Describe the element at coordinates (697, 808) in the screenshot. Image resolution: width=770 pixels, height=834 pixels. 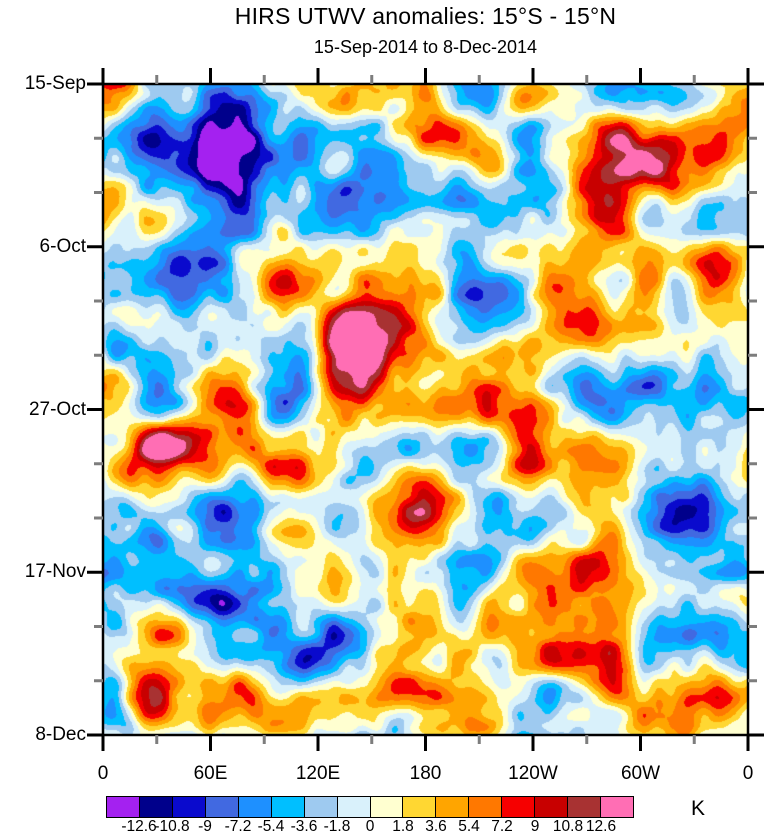
I see `colorbar-unit-label: K` at that location.